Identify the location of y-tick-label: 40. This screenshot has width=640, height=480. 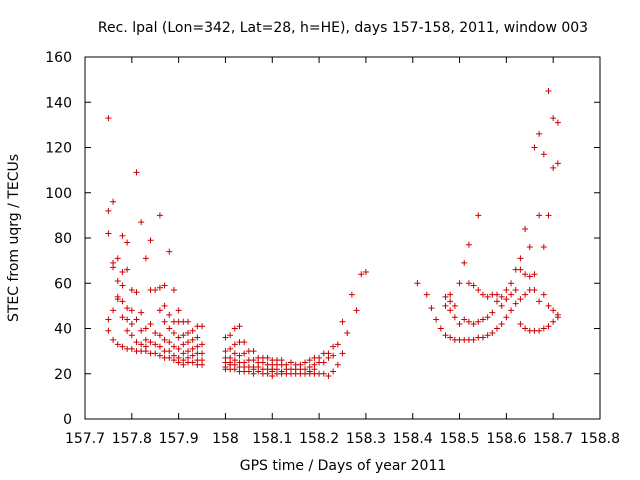
(63, 330).